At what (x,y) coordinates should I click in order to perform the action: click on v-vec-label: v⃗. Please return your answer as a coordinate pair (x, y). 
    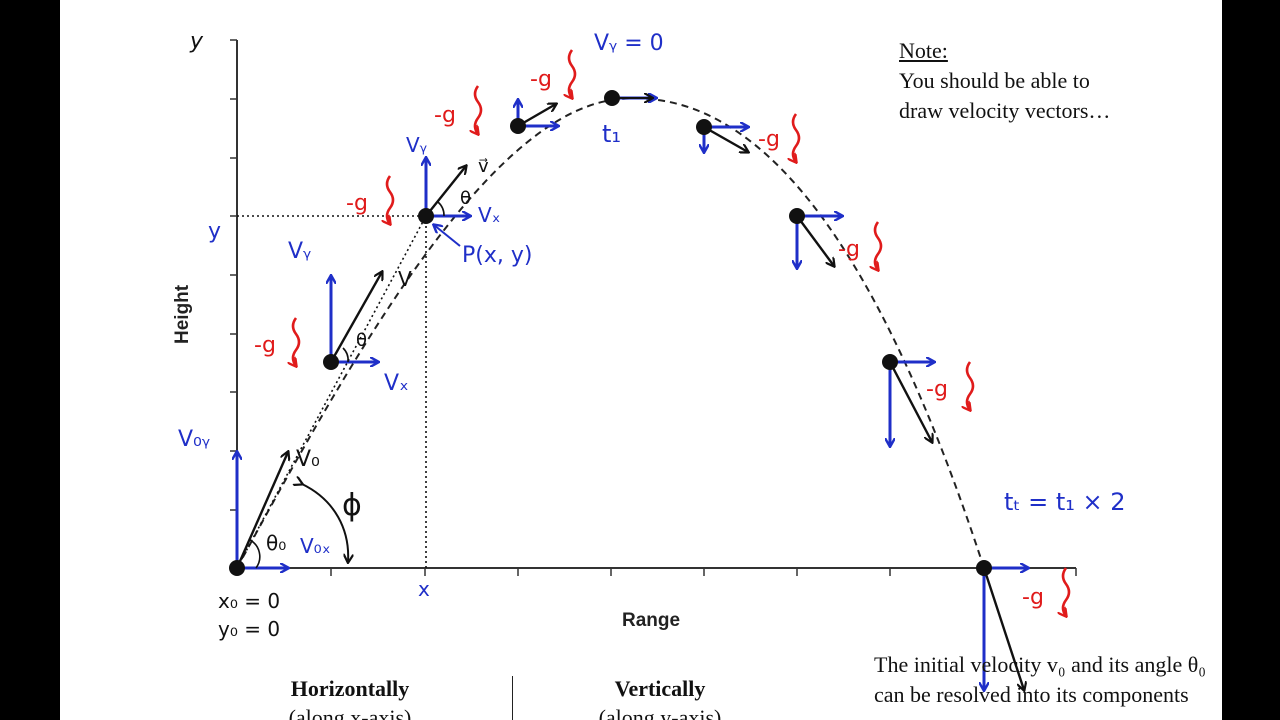
    Looking at the image, I should click on (483, 166).